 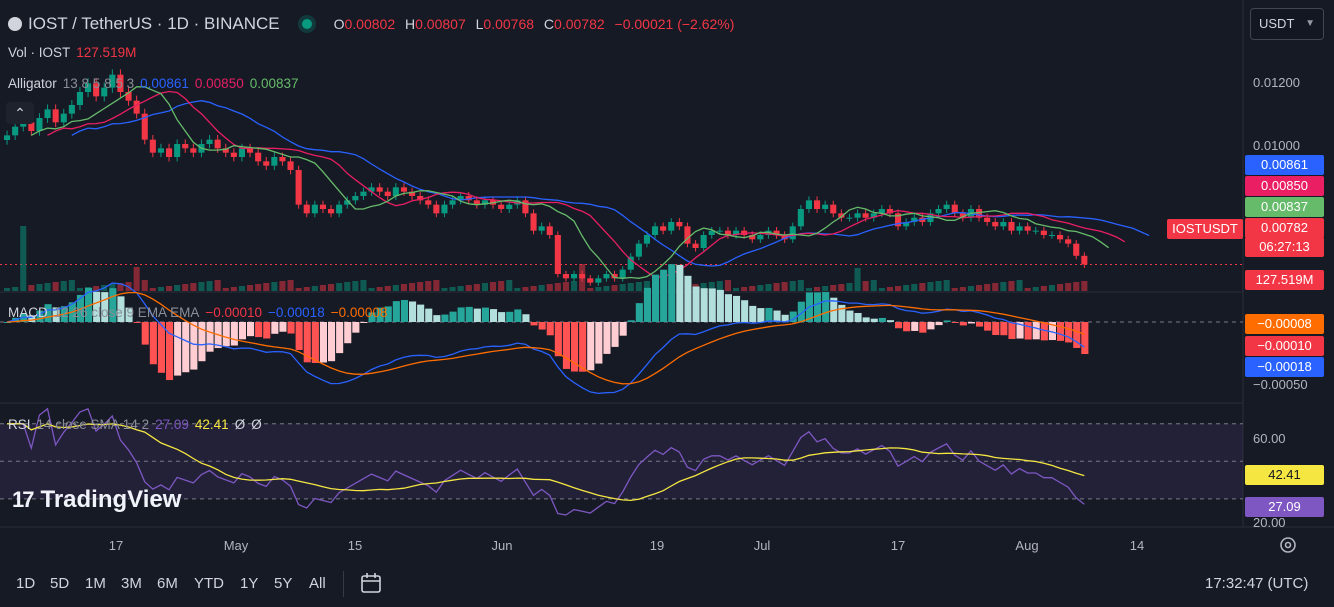 I want to click on alligator-label: Alligator, so click(x=32, y=83).